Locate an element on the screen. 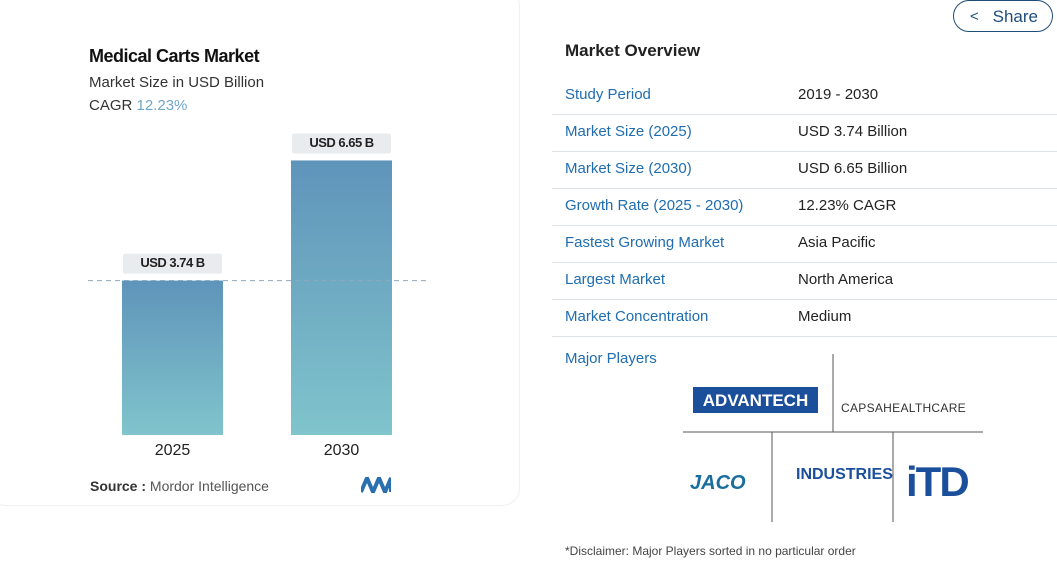  row-value: Medium is located at coordinates (825, 316).